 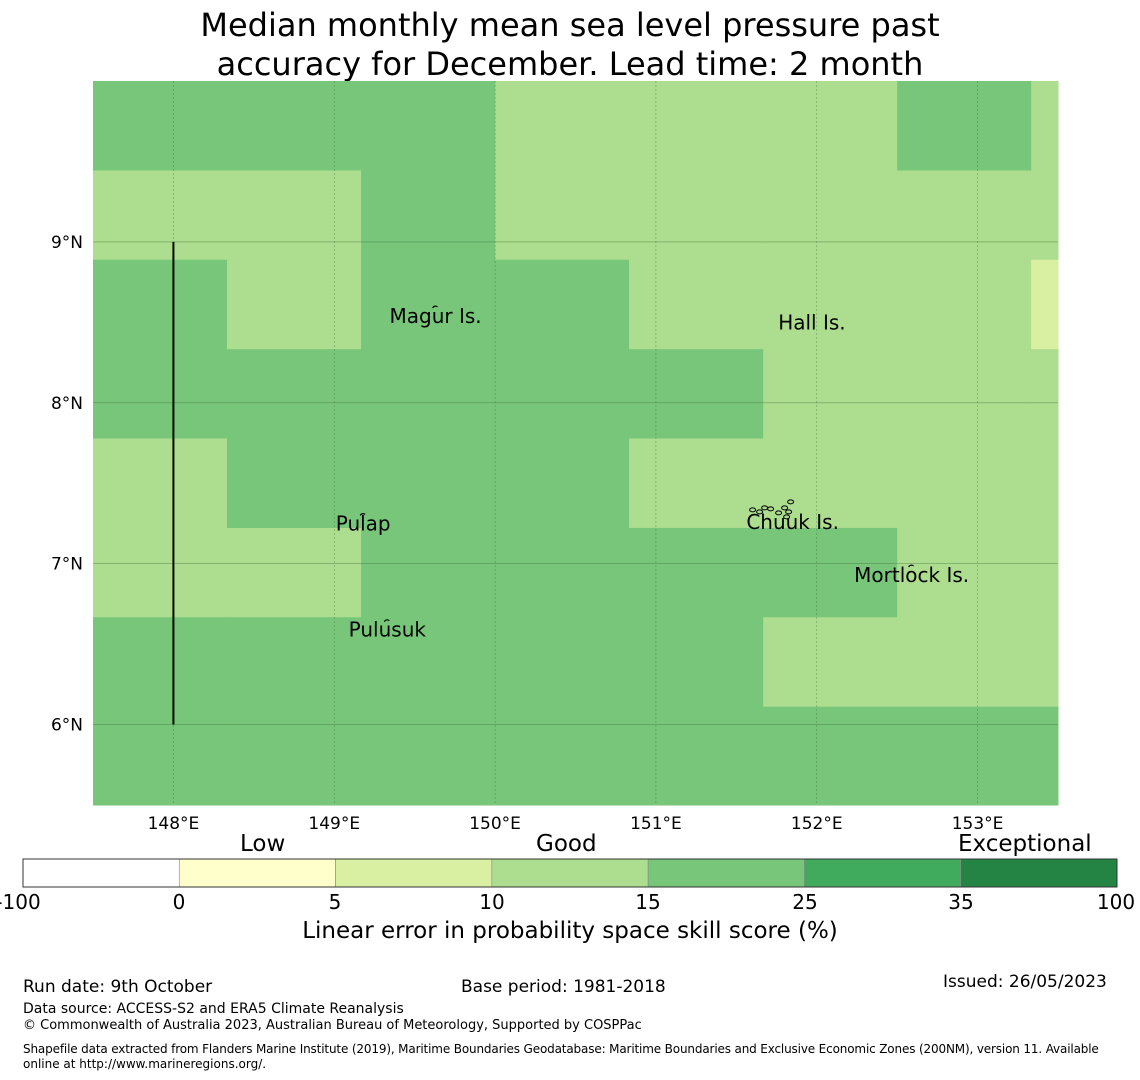 What do you see at coordinates (817, 824) in the screenshot?
I see `longitude-tick-label: 152°E` at bounding box center [817, 824].